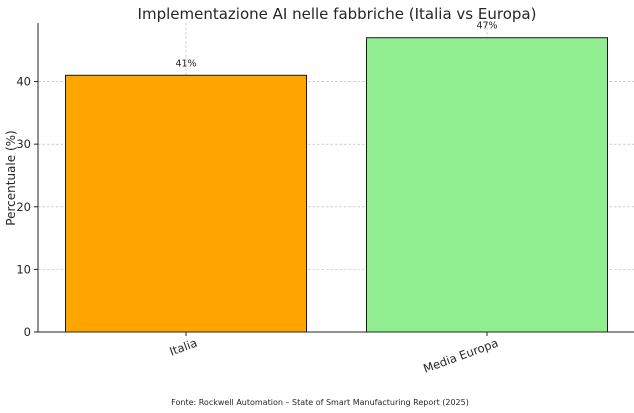  What do you see at coordinates (23, 269) in the screenshot?
I see `y-tick-label: 10` at bounding box center [23, 269].